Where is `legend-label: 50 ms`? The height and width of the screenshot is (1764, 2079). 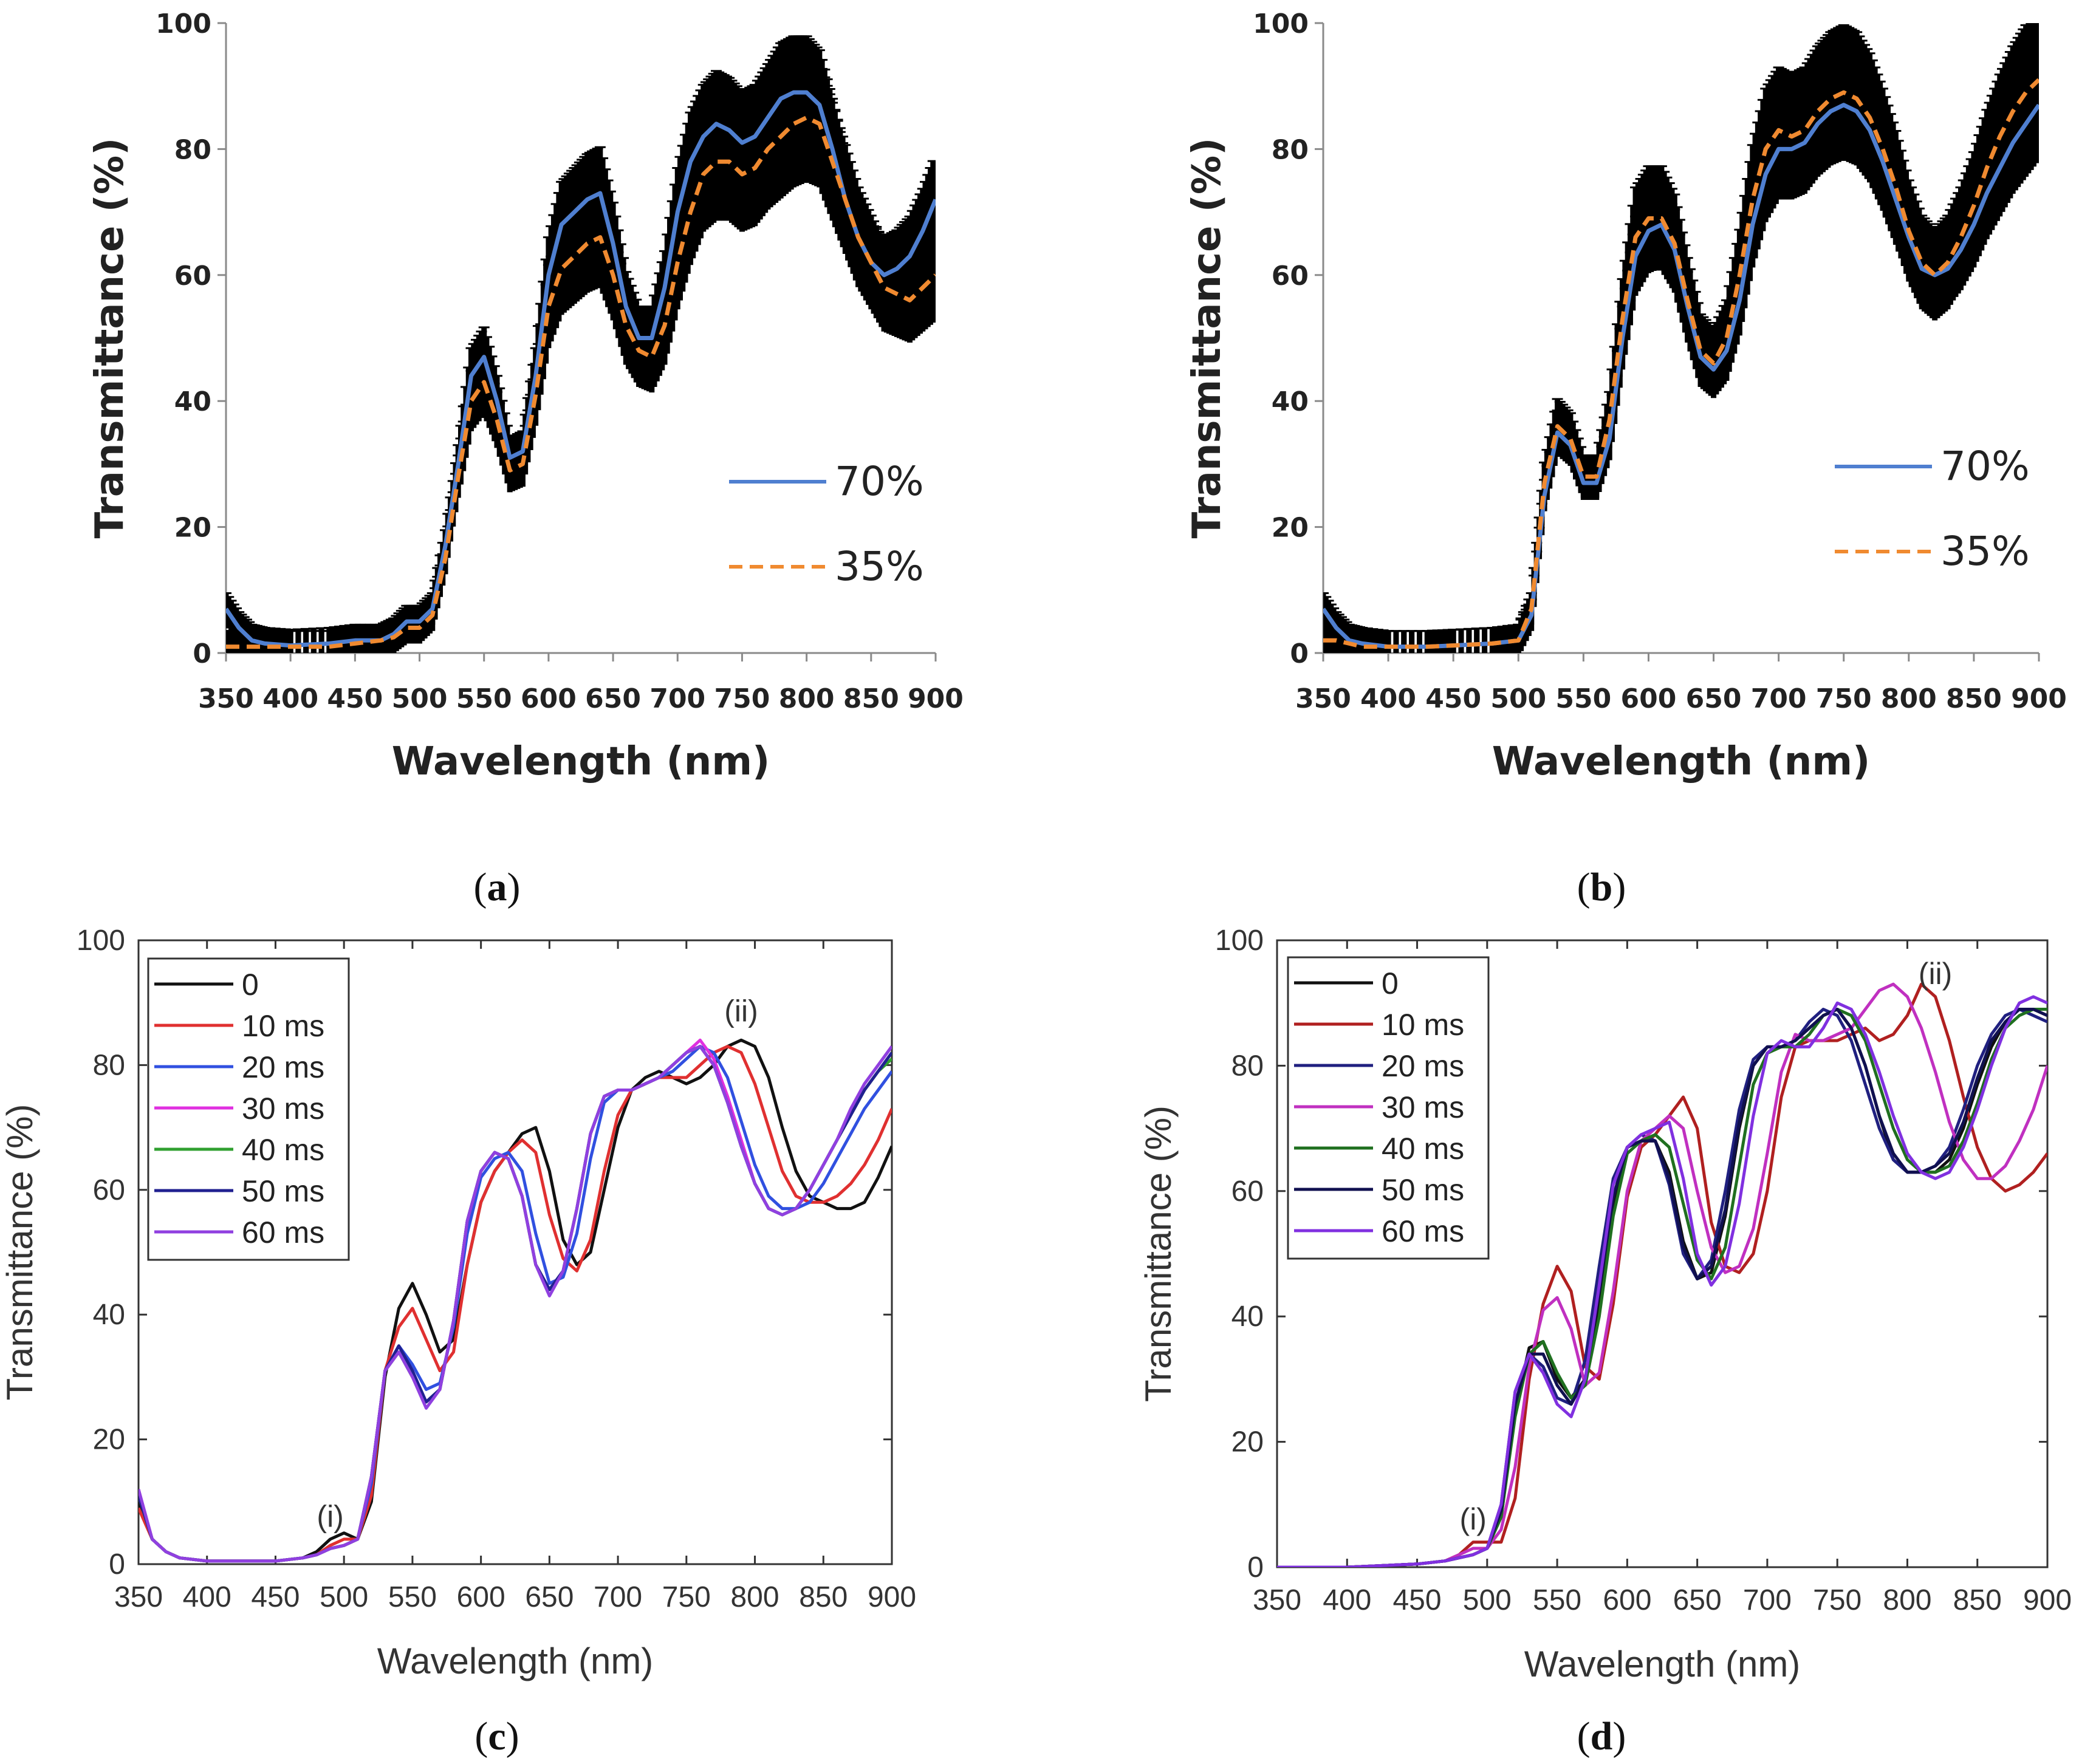
legend-label: 50 ms is located at coordinates (283, 1191).